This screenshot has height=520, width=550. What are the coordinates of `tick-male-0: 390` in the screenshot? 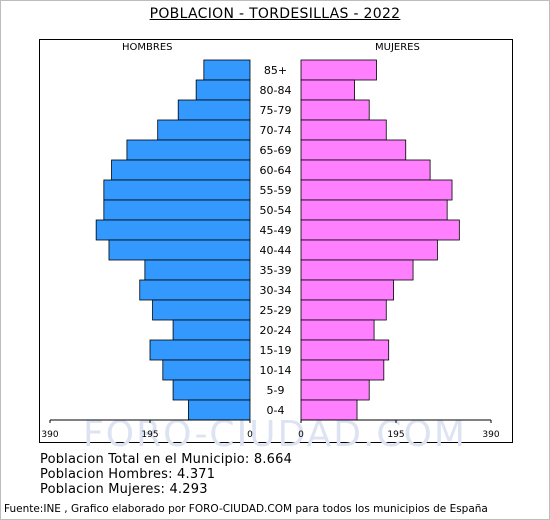 It's located at (49, 435).